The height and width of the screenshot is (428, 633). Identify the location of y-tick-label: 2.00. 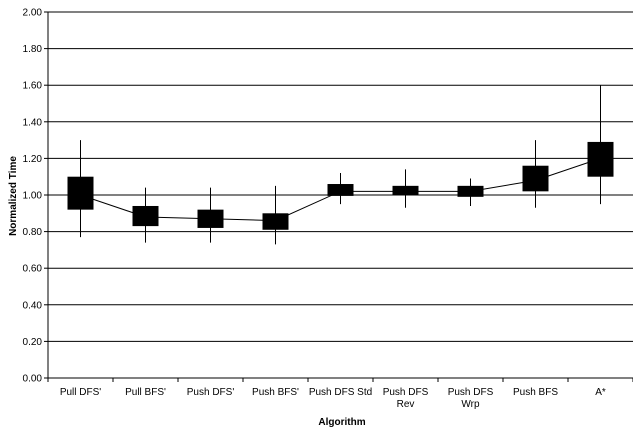
(33, 13).